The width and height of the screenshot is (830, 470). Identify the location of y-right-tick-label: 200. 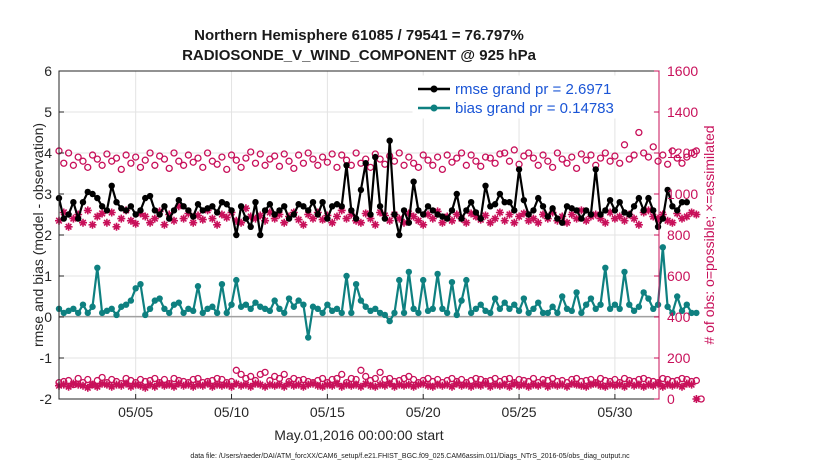
(679, 358).